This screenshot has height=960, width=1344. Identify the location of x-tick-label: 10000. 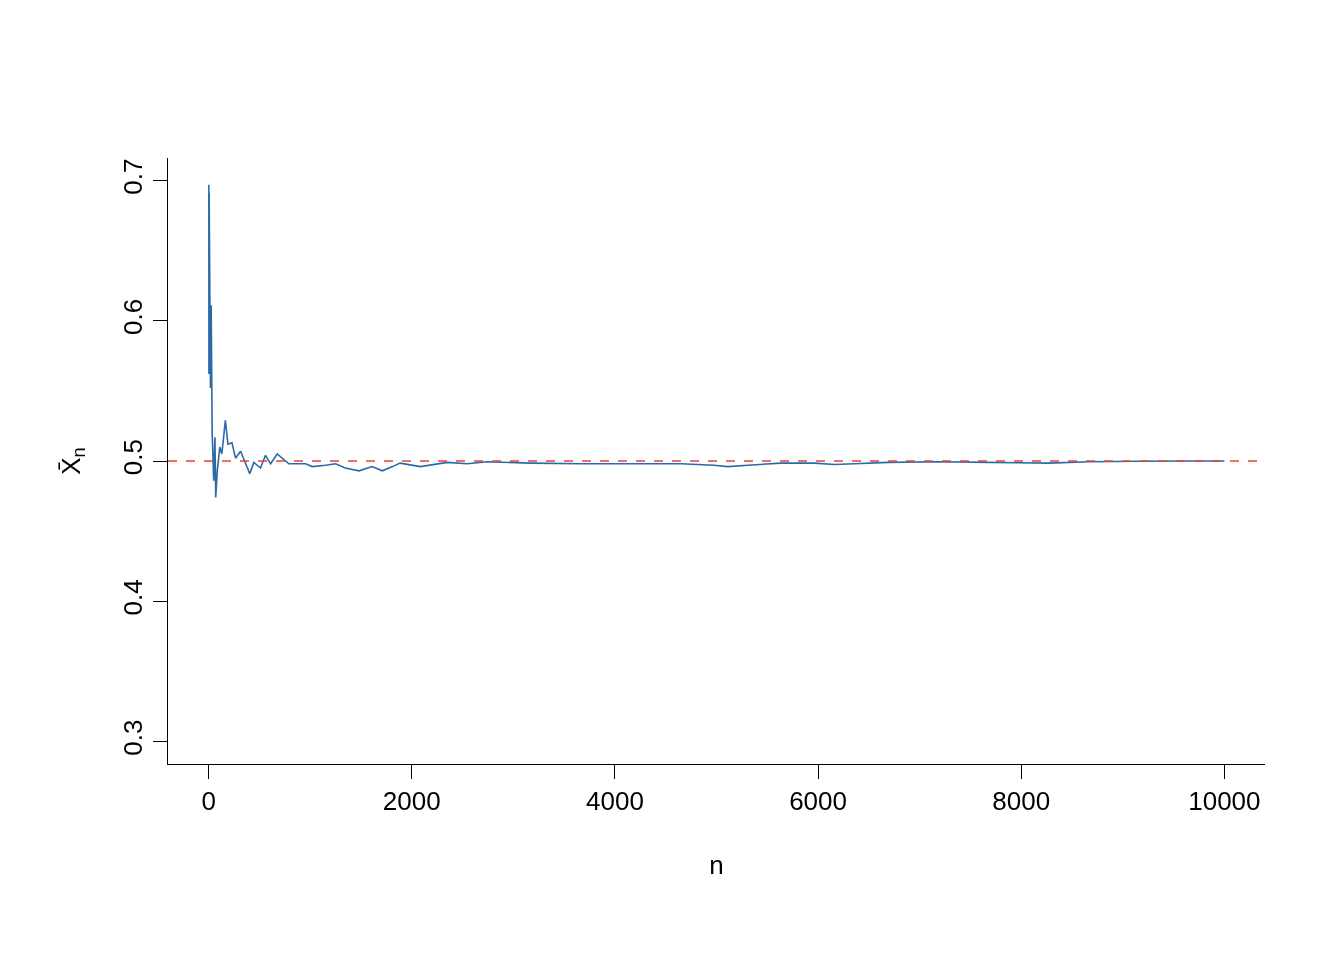
(1224, 801).